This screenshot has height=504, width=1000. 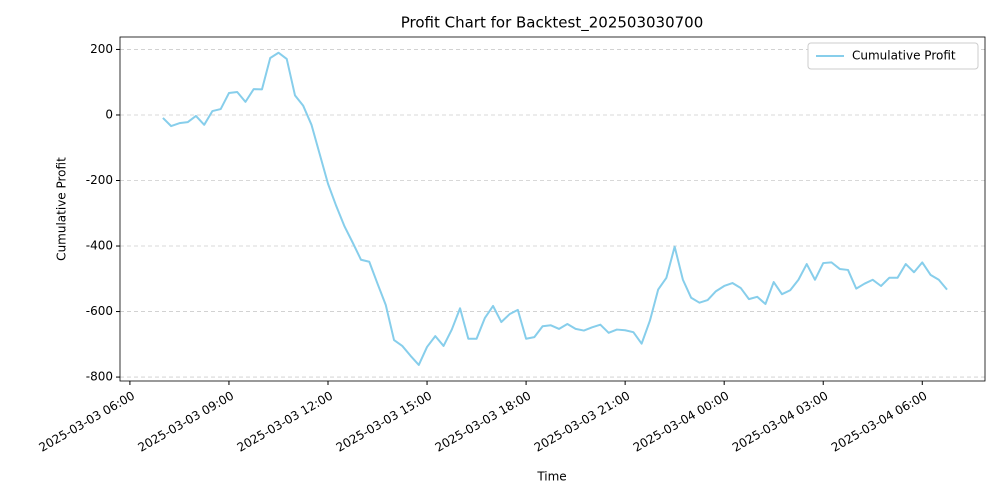 What do you see at coordinates (99, 377) in the screenshot?
I see `y-tick-label: -800` at bounding box center [99, 377].